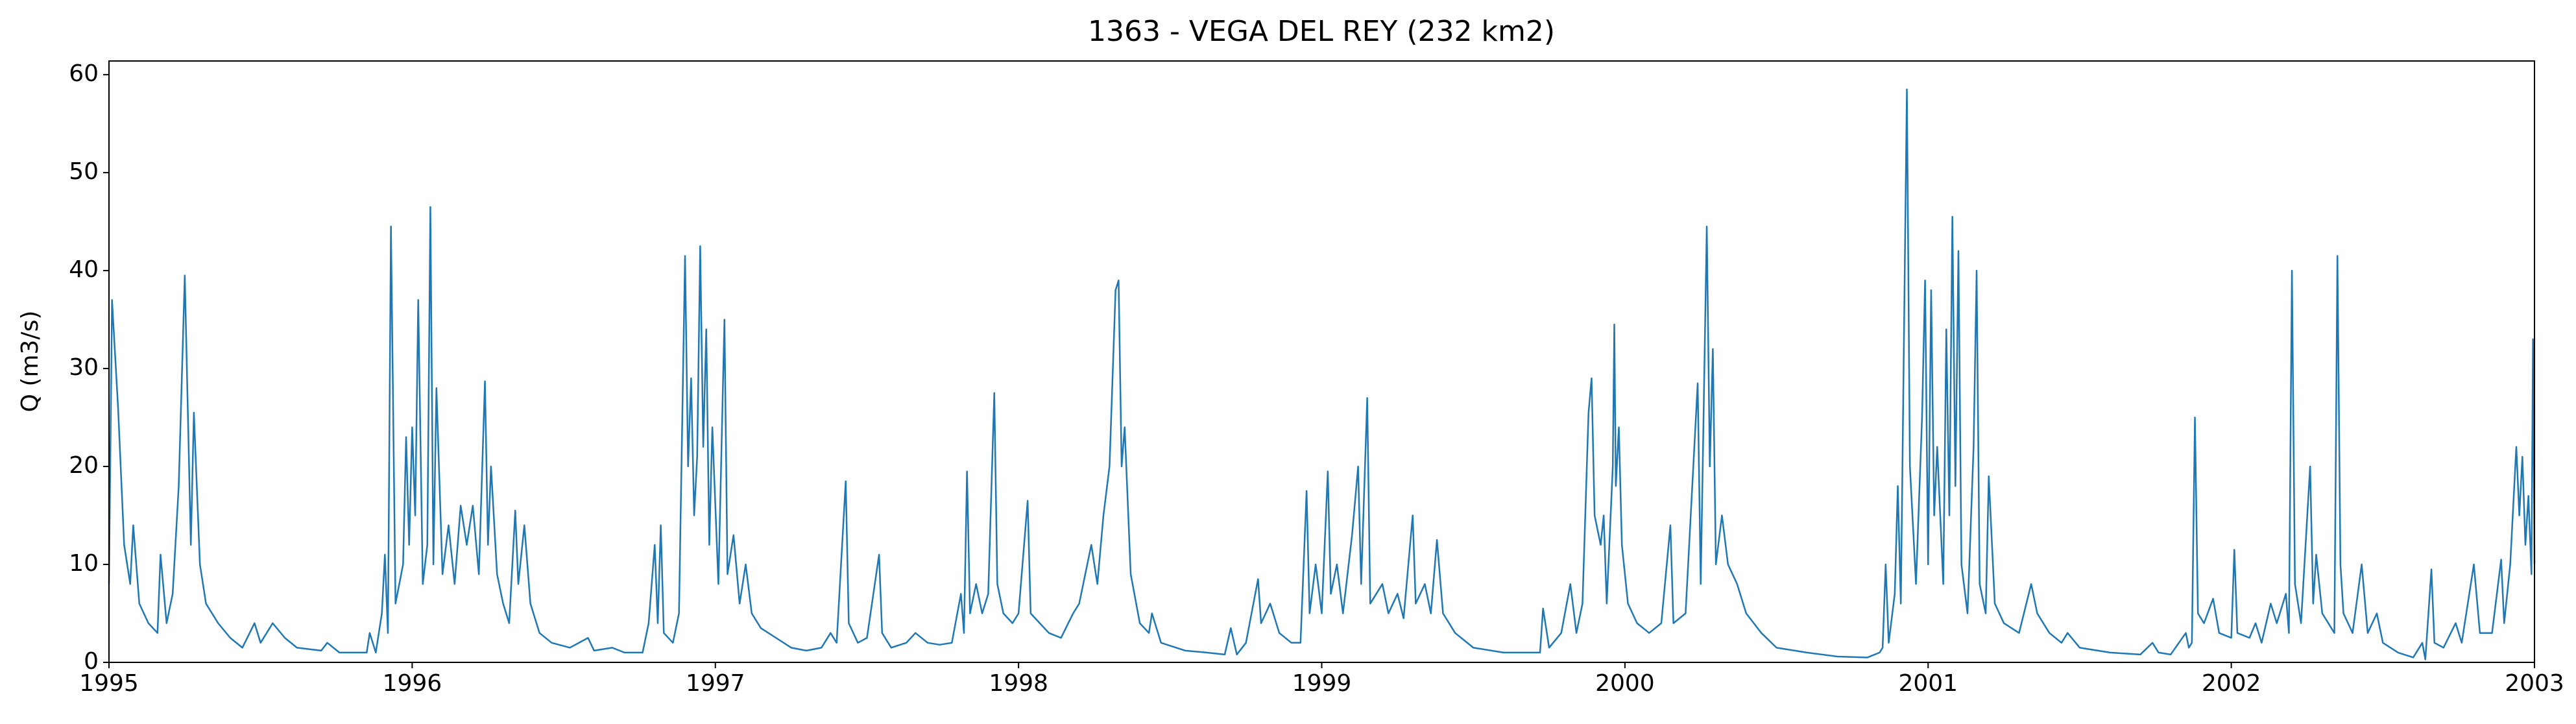  What do you see at coordinates (2231, 683) in the screenshot?
I see `x-tick-label: 2002` at bounding box center [2231, 683].